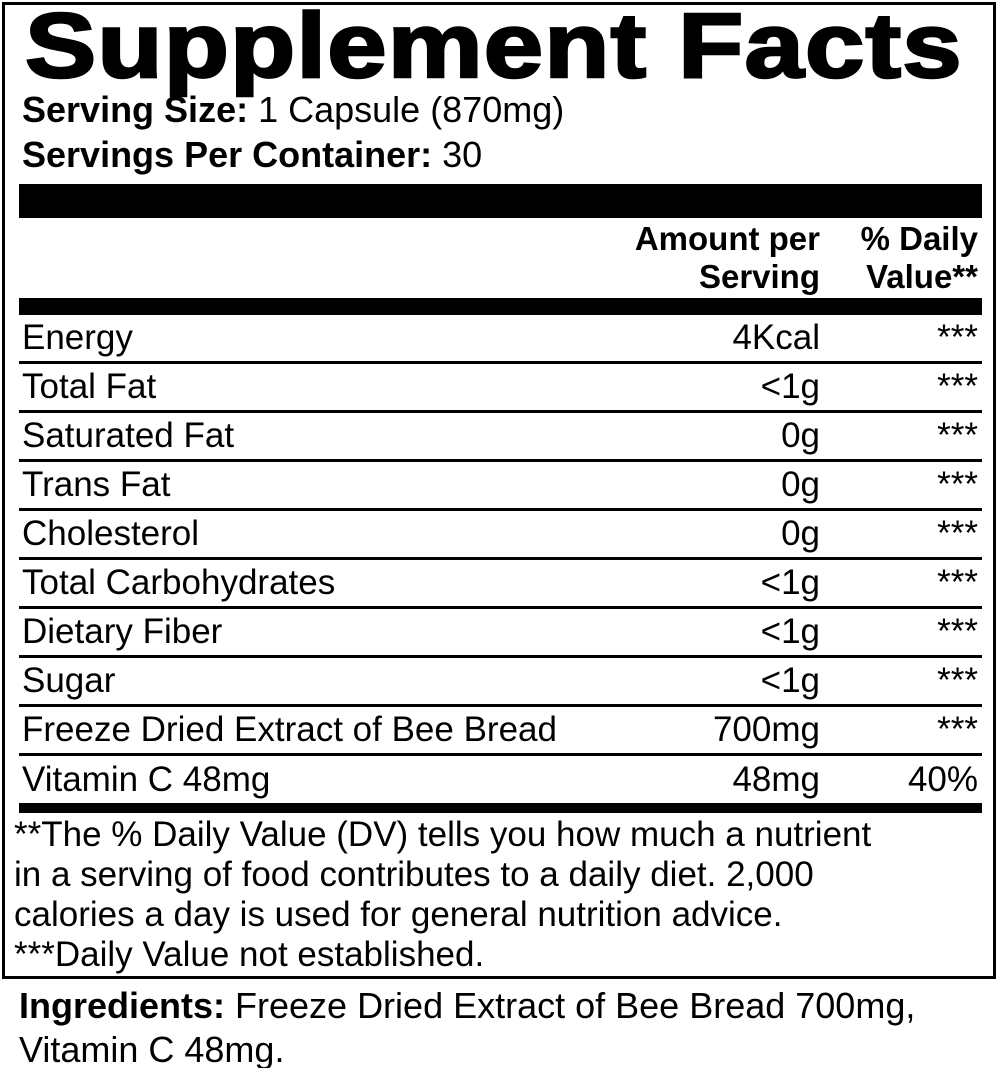  I want to click on row-amount: 700mg, so click(766, 729).